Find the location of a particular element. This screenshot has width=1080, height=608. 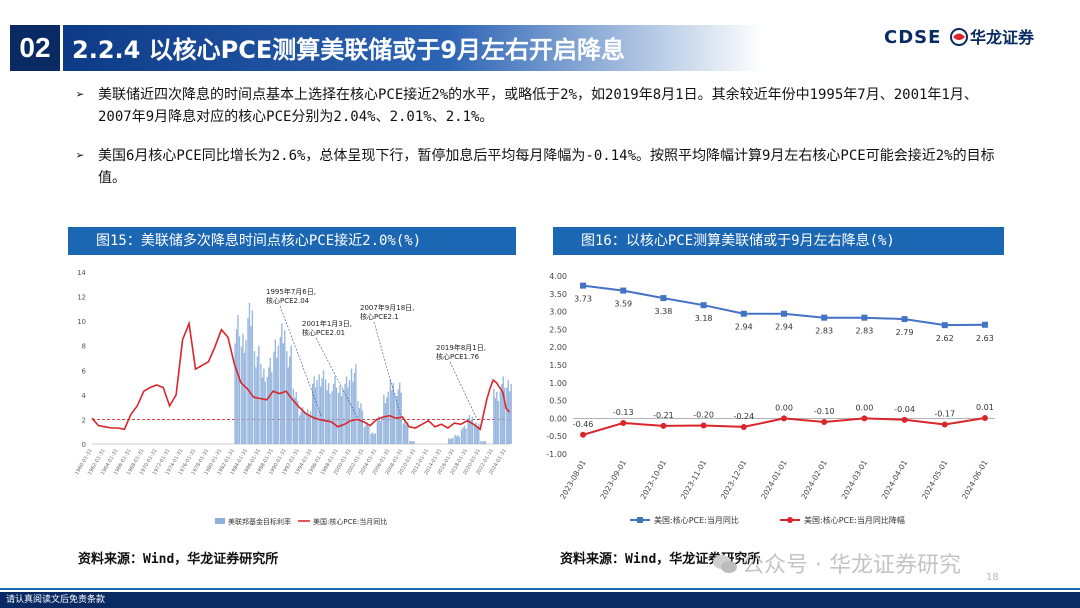

footer-divider is located at coordinates (540, 589).